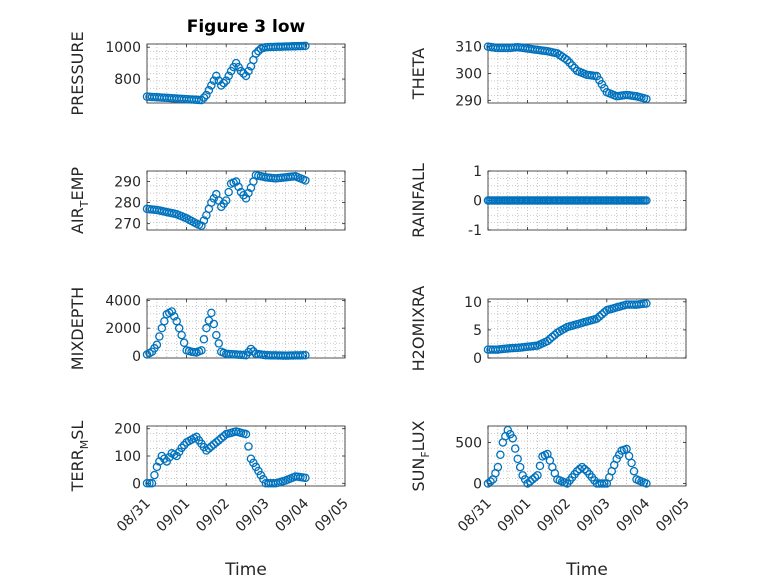 The image size is (778, 583). What do you see at coordinates (468, 443) in the screenshot?
I see `y-tick-label: 500` at bounding box center [468, 443].